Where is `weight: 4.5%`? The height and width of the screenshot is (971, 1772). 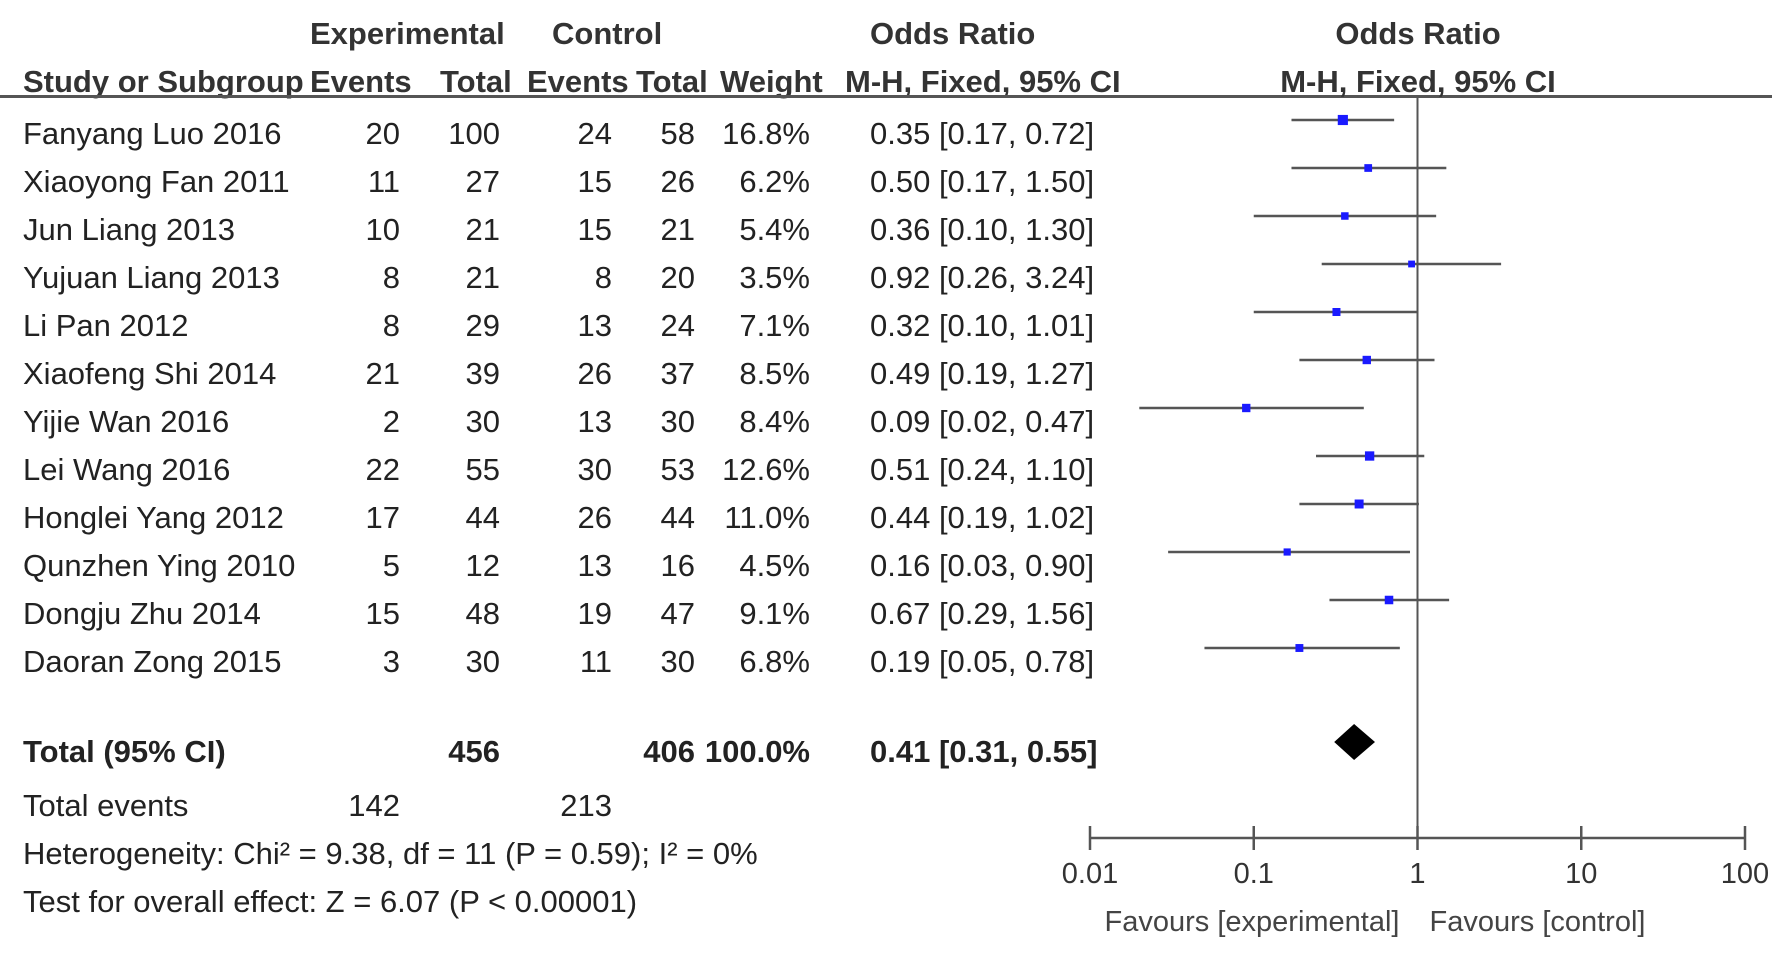 weight: 4.5% is located at coordinates (774, 565).